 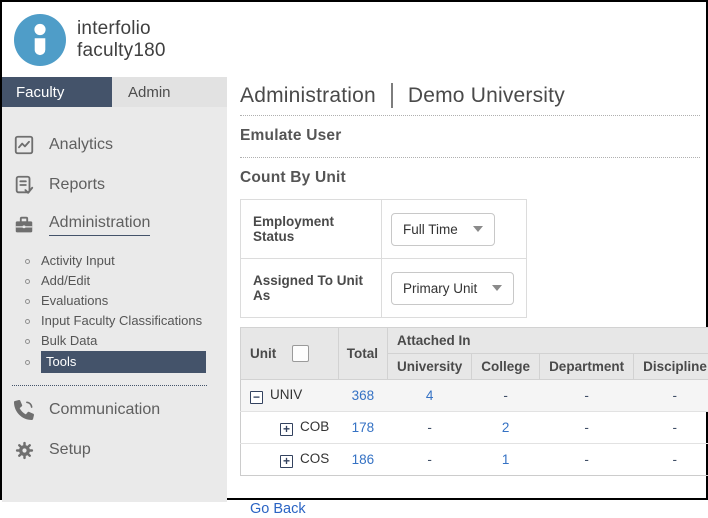 I want to click on sidebar-item-label: Communication, so click(x=104, y=410).